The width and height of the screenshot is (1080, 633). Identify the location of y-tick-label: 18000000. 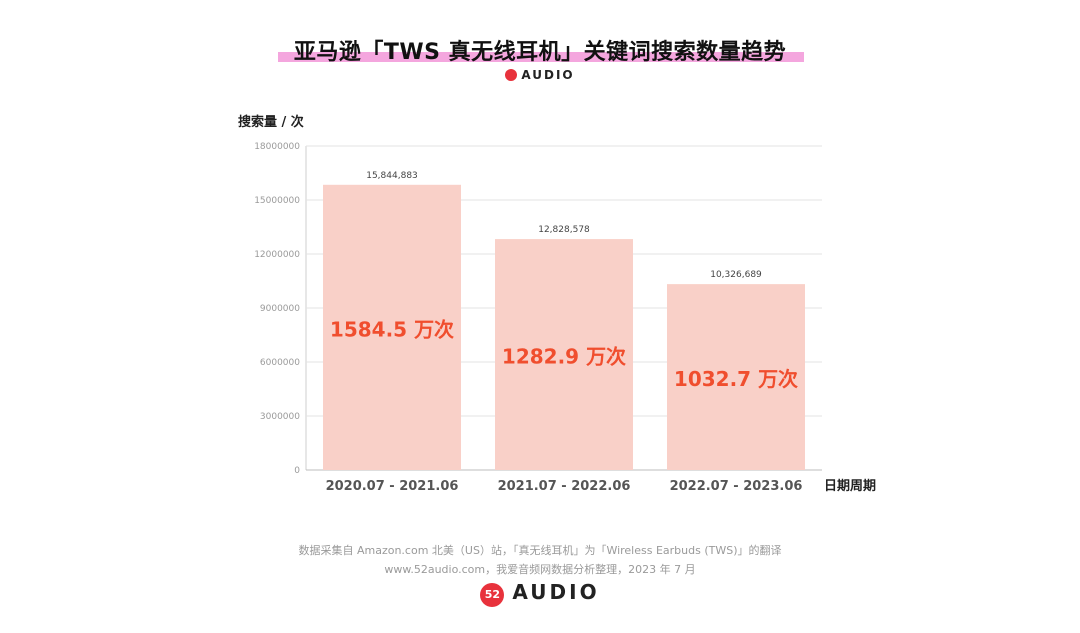
(277, 147).